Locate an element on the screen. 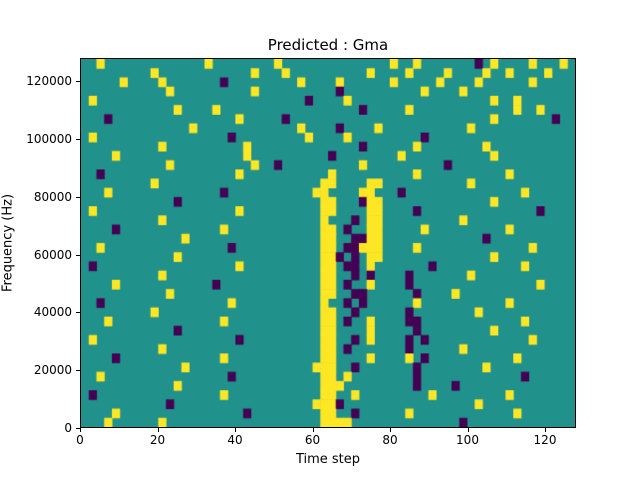 The height and width of the screenshot is (480, 640). chart-title: Predicted : Gma is located at coordinates (328, 45).